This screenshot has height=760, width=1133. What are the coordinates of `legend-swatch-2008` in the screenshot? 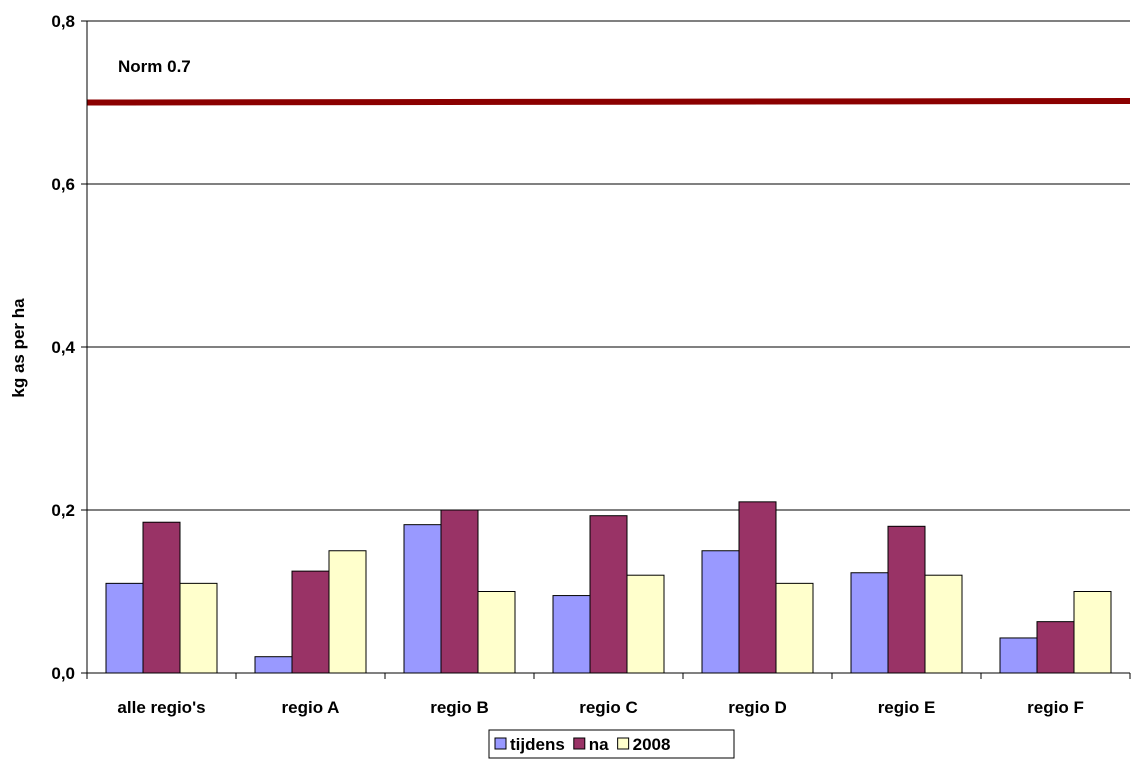 It's located at (623, 743).